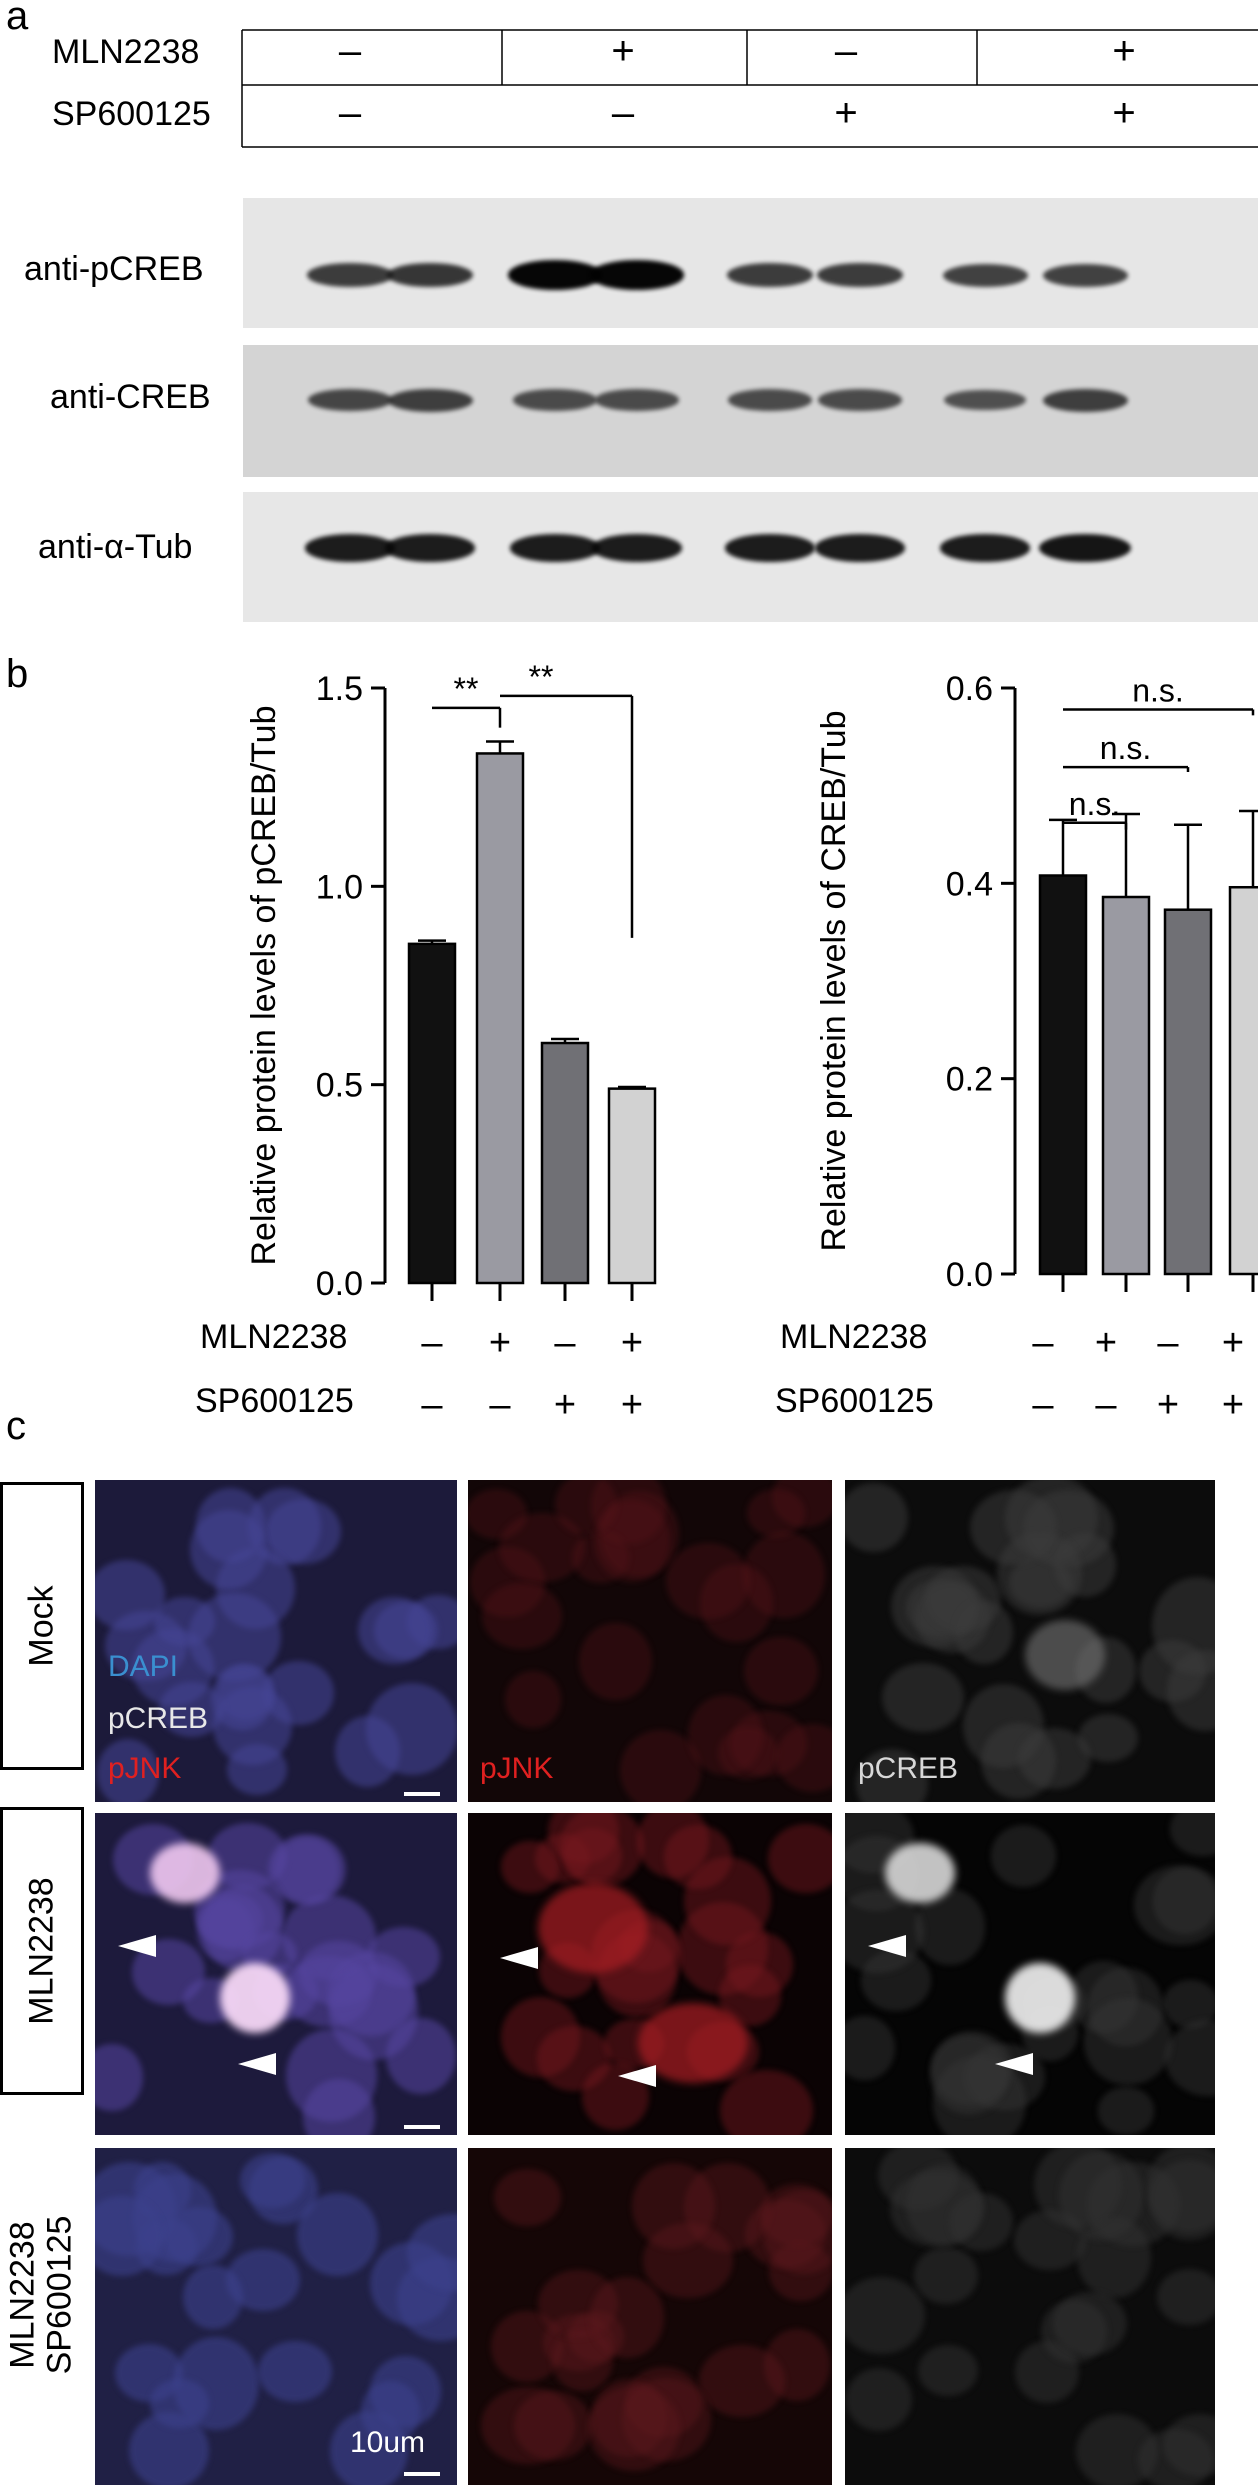 This screenshot has width=1258, height=2491. I want to click on legend-pcreb: pCREB, so click(158, 1718).